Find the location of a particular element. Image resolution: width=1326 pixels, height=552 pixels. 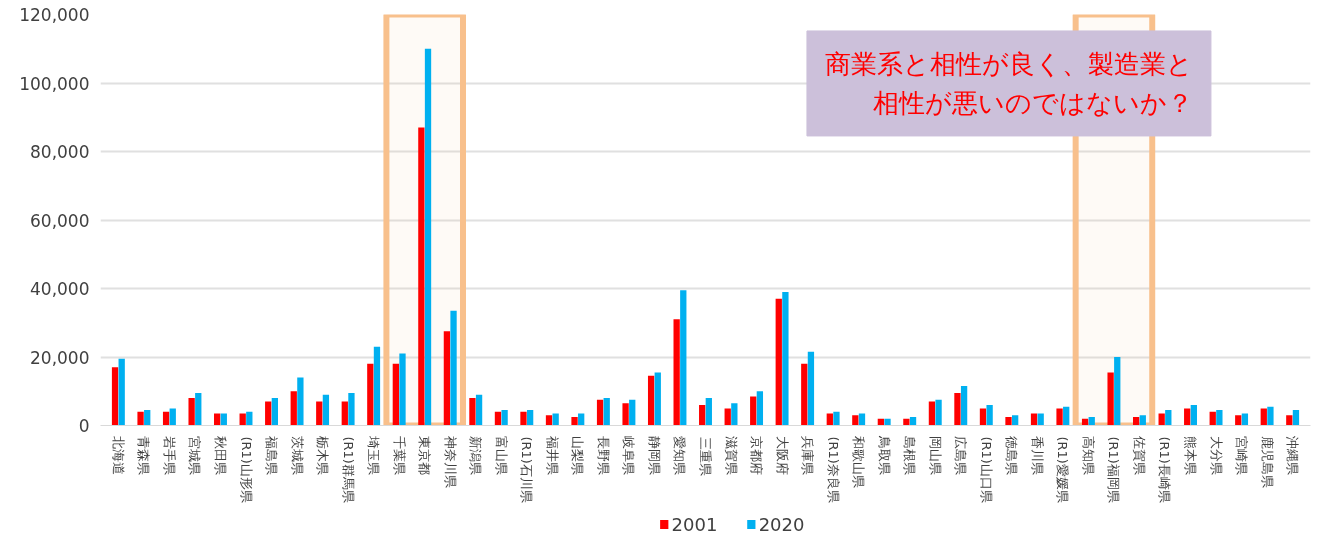

y-tick-label: 60,000 is located at coordinates (60, 220).